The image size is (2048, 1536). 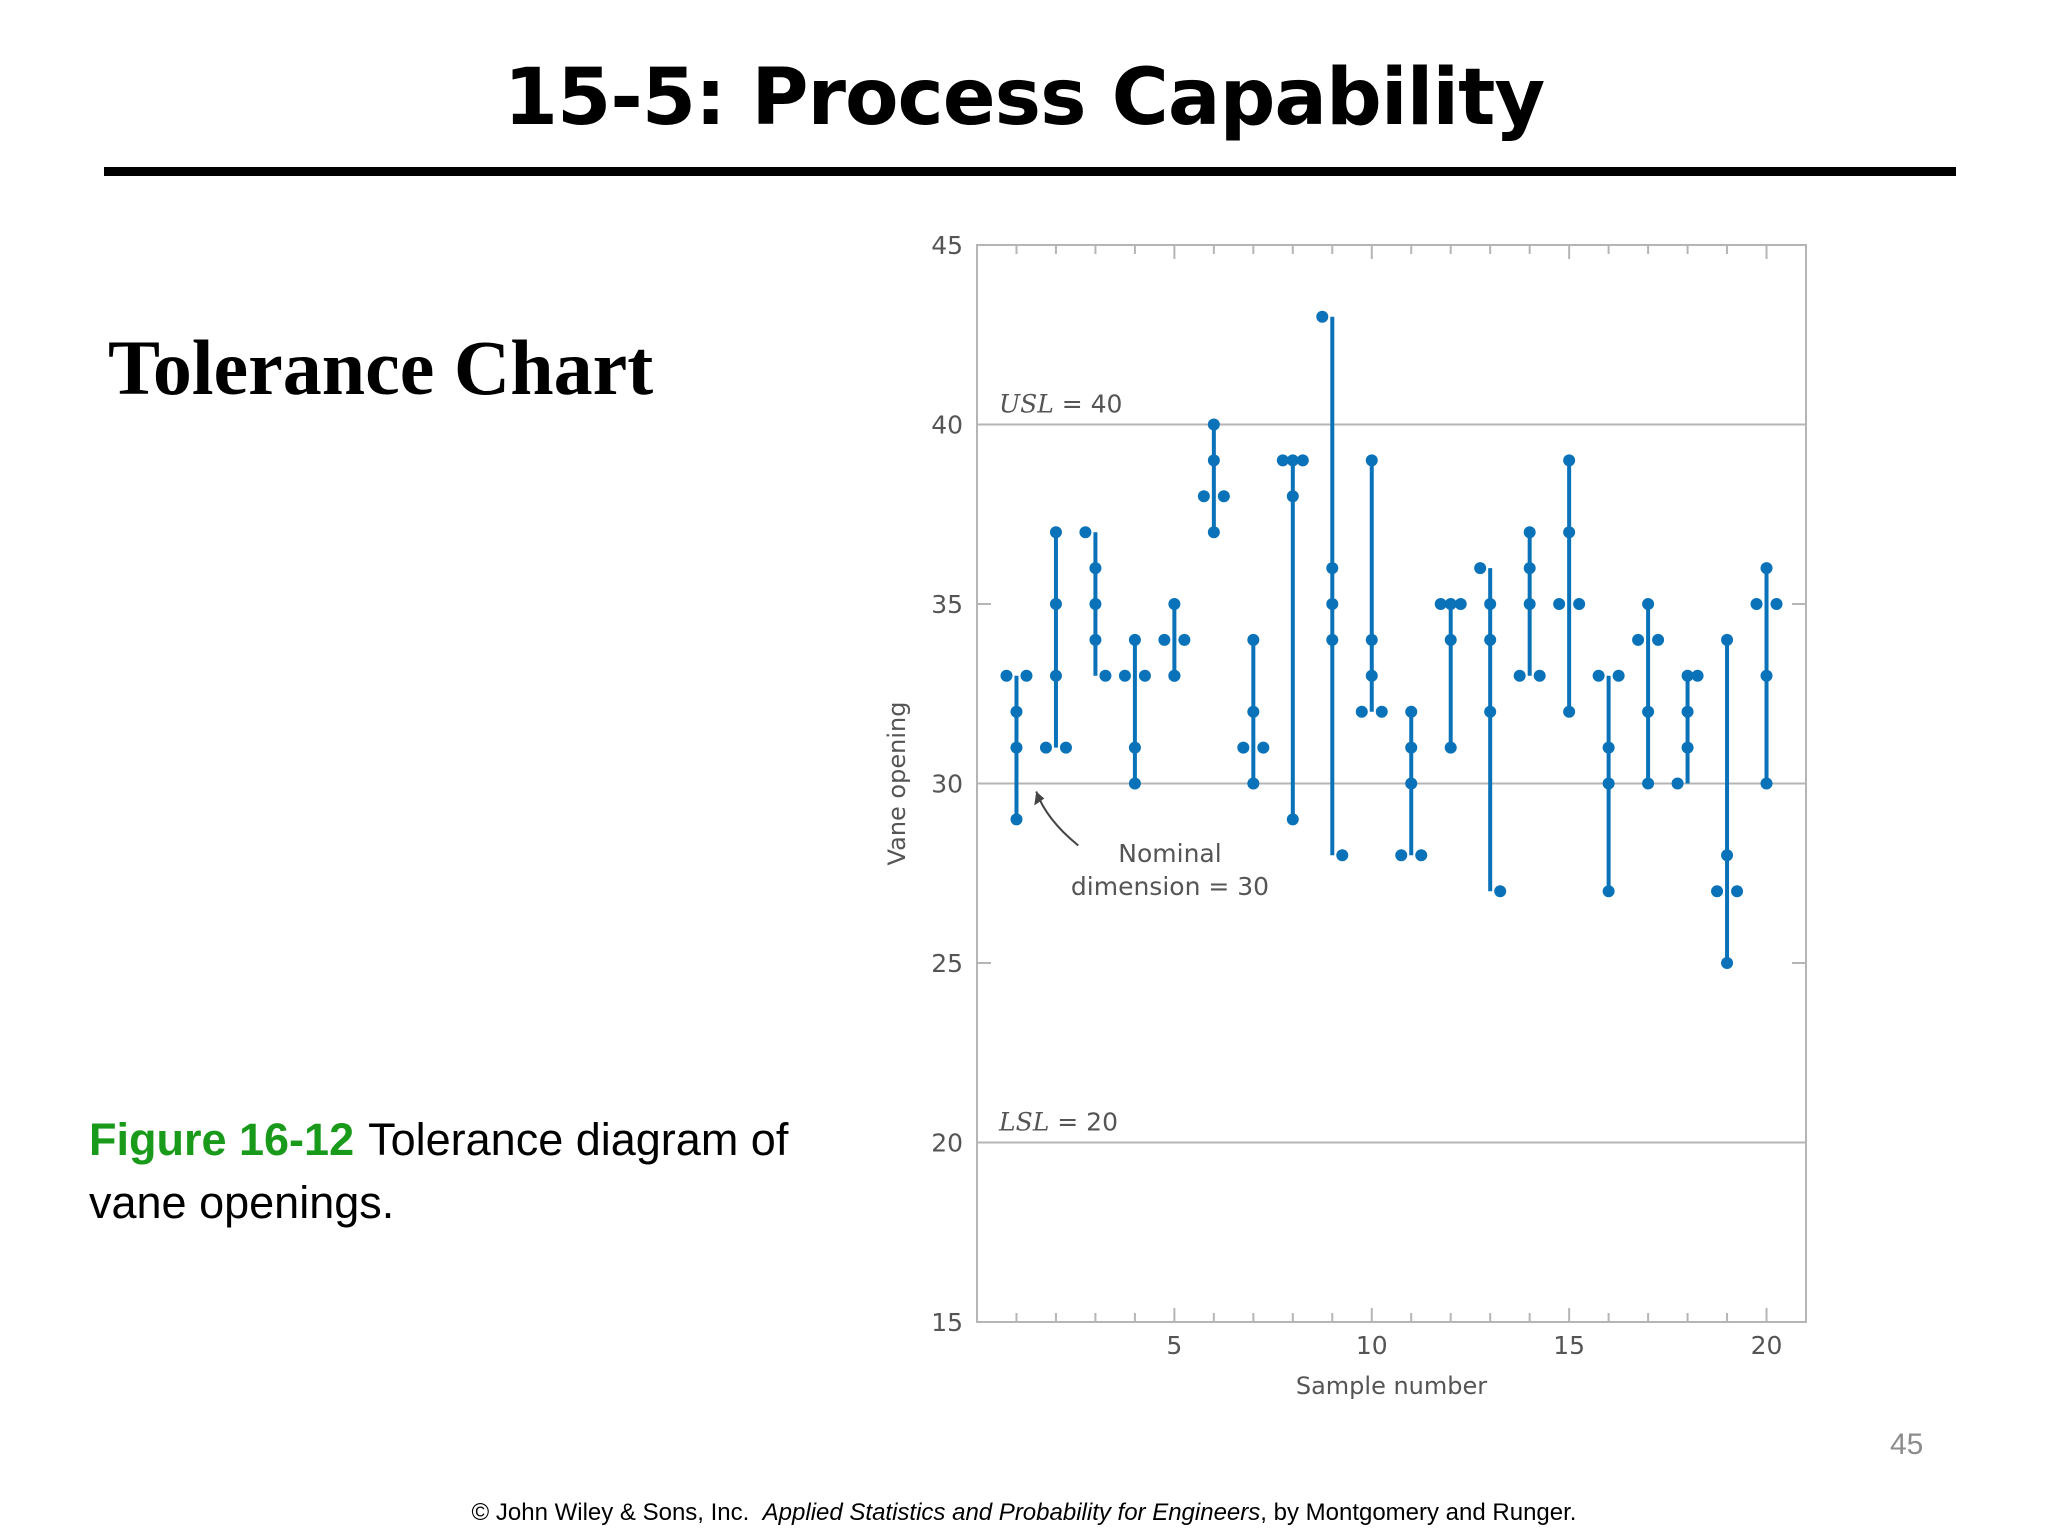 What do you see at coordinates (947, 784) in the screenshot?
I see `y-tick-label: 30` at bounding box center [947, 784].